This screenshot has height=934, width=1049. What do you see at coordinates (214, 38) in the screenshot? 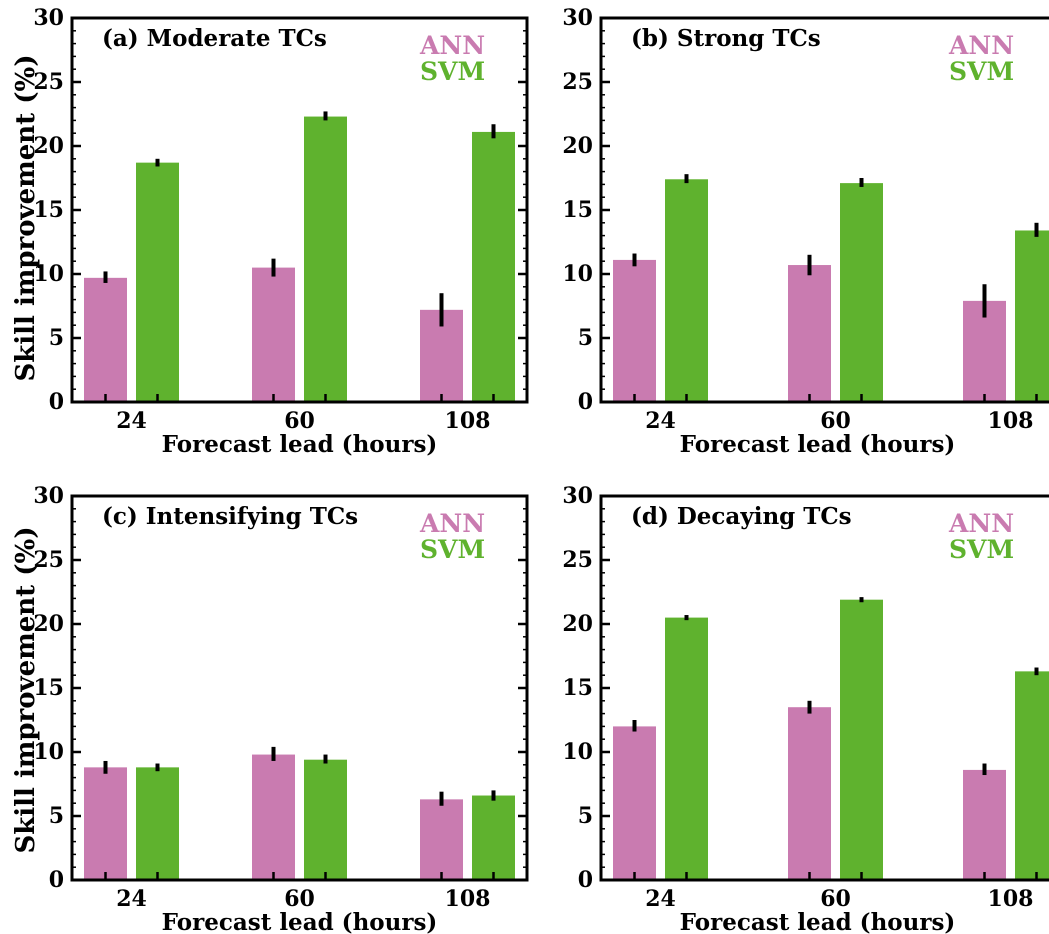
I see `panel-title: (a) Moderate TCs` at bounding box center [214, 38].